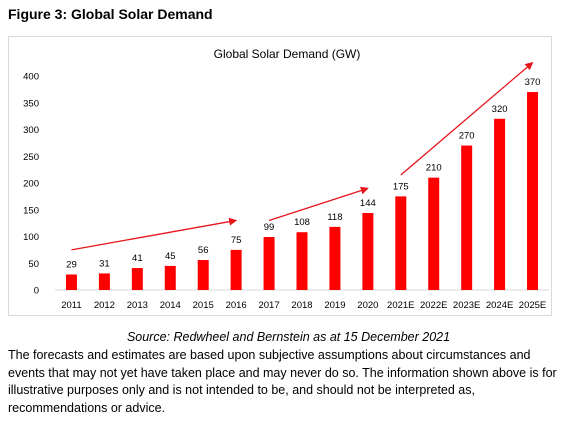 This screenshot has width=577, height=438. What do you see at coordinates (31, 157) in the screenshot?
I see `y-tick-label: 250` at bounding box center [31, 157].